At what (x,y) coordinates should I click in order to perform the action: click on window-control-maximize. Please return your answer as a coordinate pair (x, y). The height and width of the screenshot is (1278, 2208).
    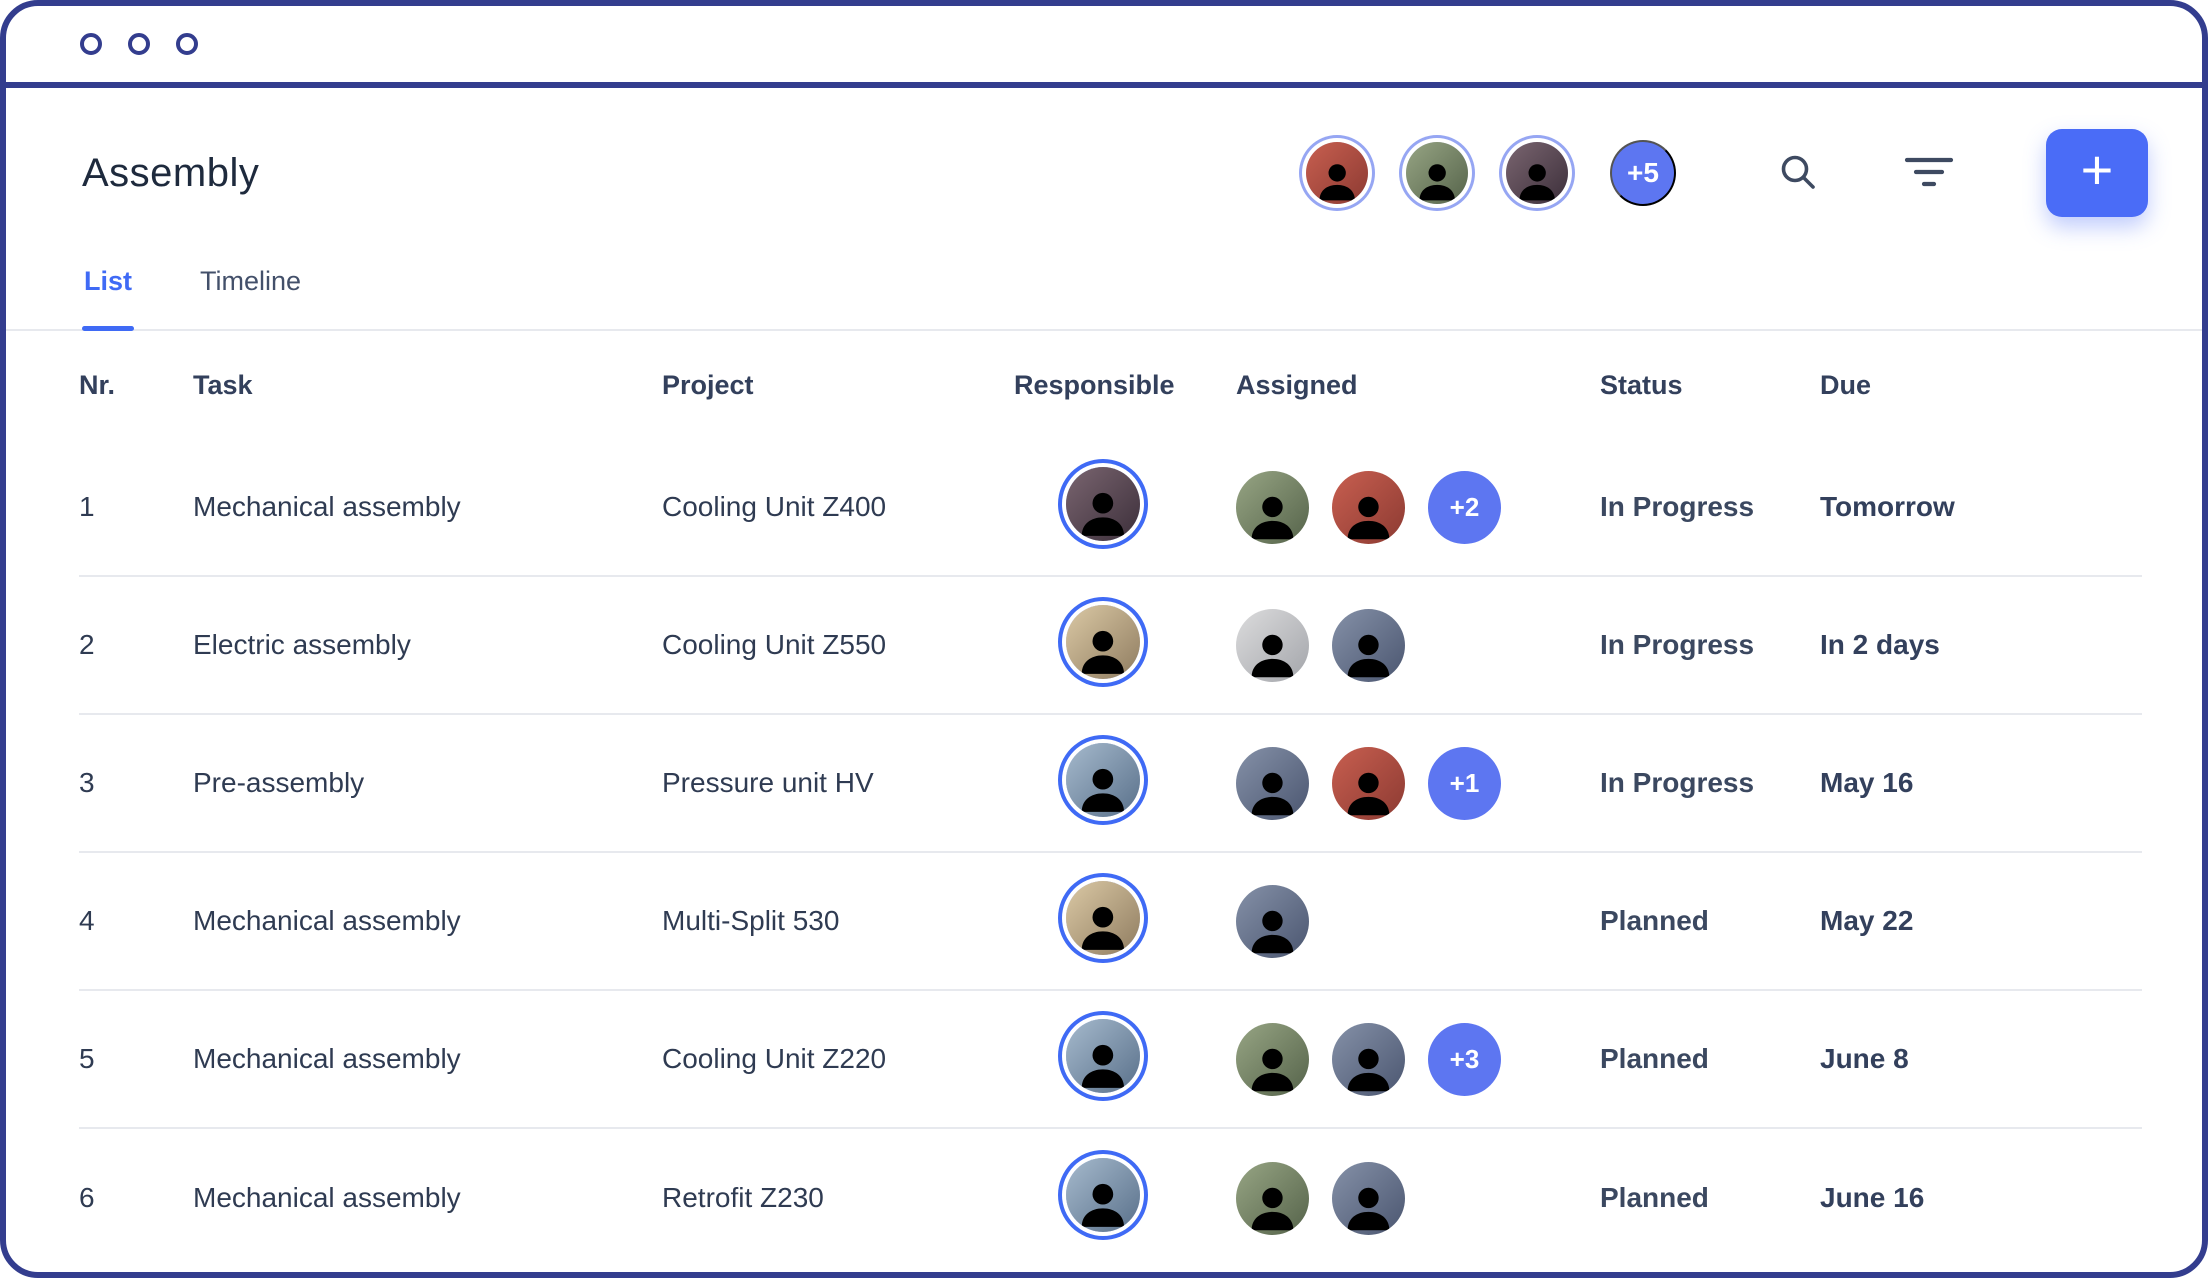
    Looking at the image, I should click on (187, 44).